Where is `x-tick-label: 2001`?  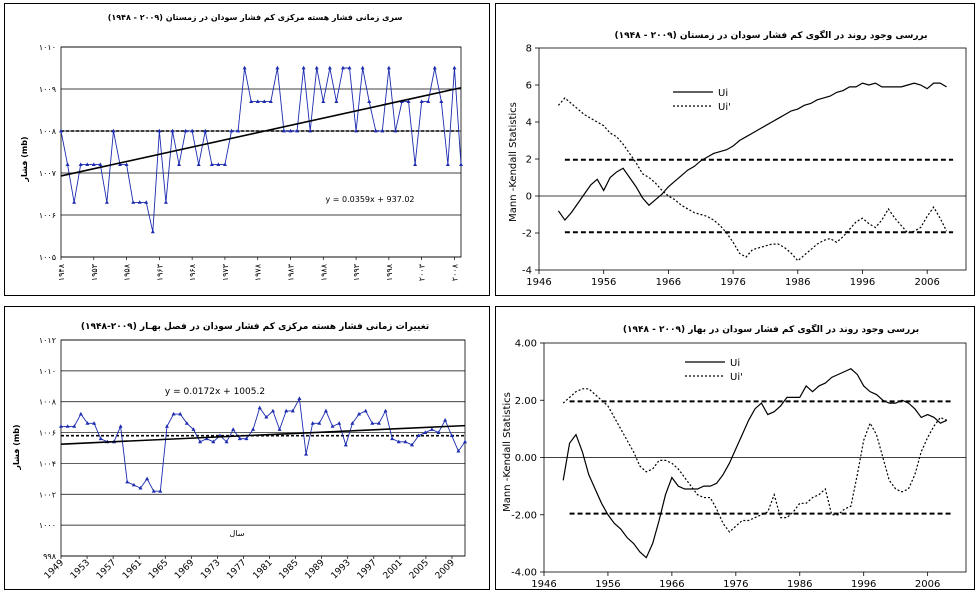 x-tick-label: 2001 is located at coordinates (393, 569).